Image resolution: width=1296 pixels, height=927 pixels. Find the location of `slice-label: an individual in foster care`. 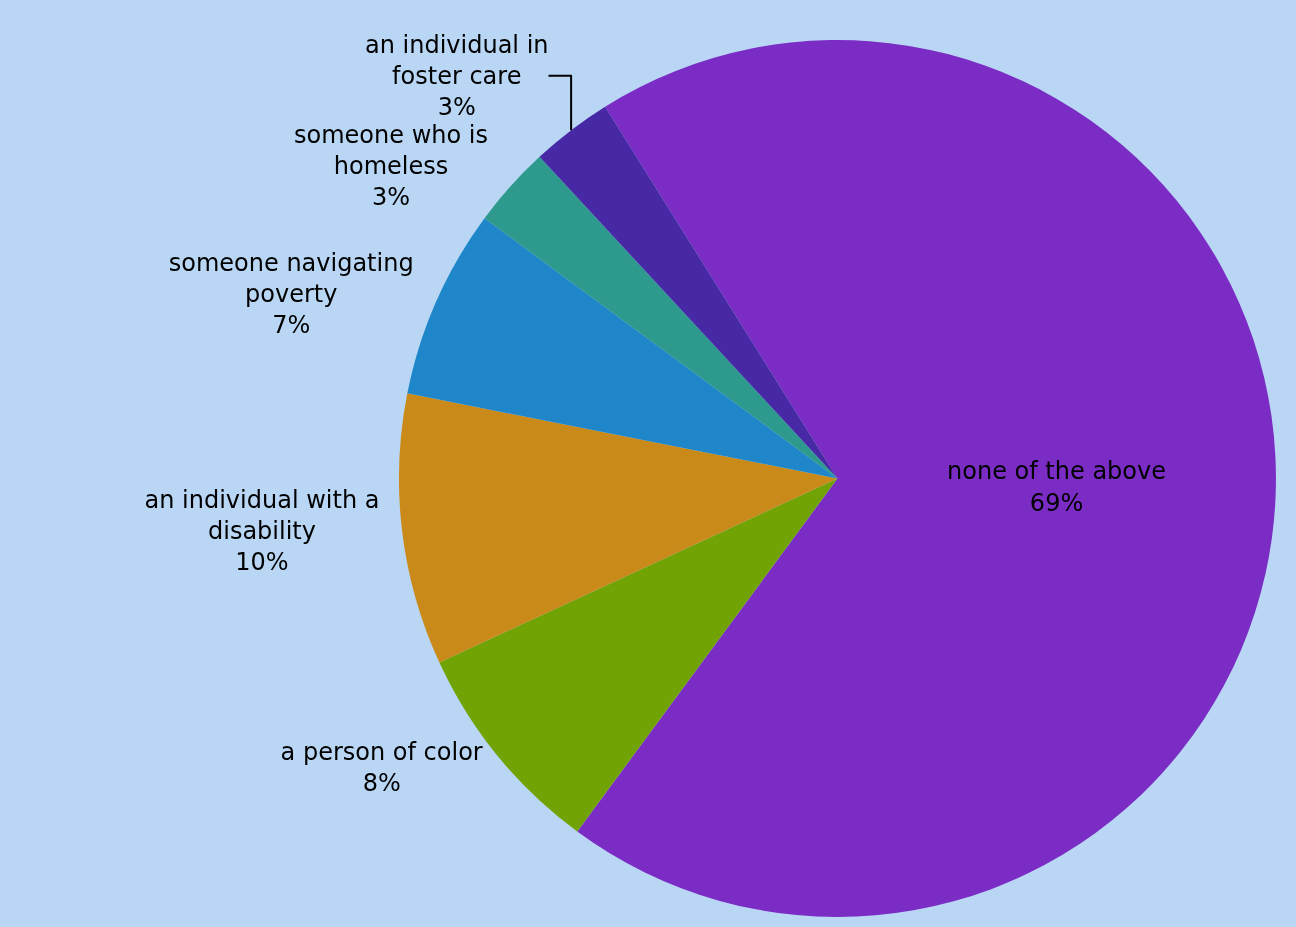

slice-label: an individual in foster care is located at coordinates (456, 60).